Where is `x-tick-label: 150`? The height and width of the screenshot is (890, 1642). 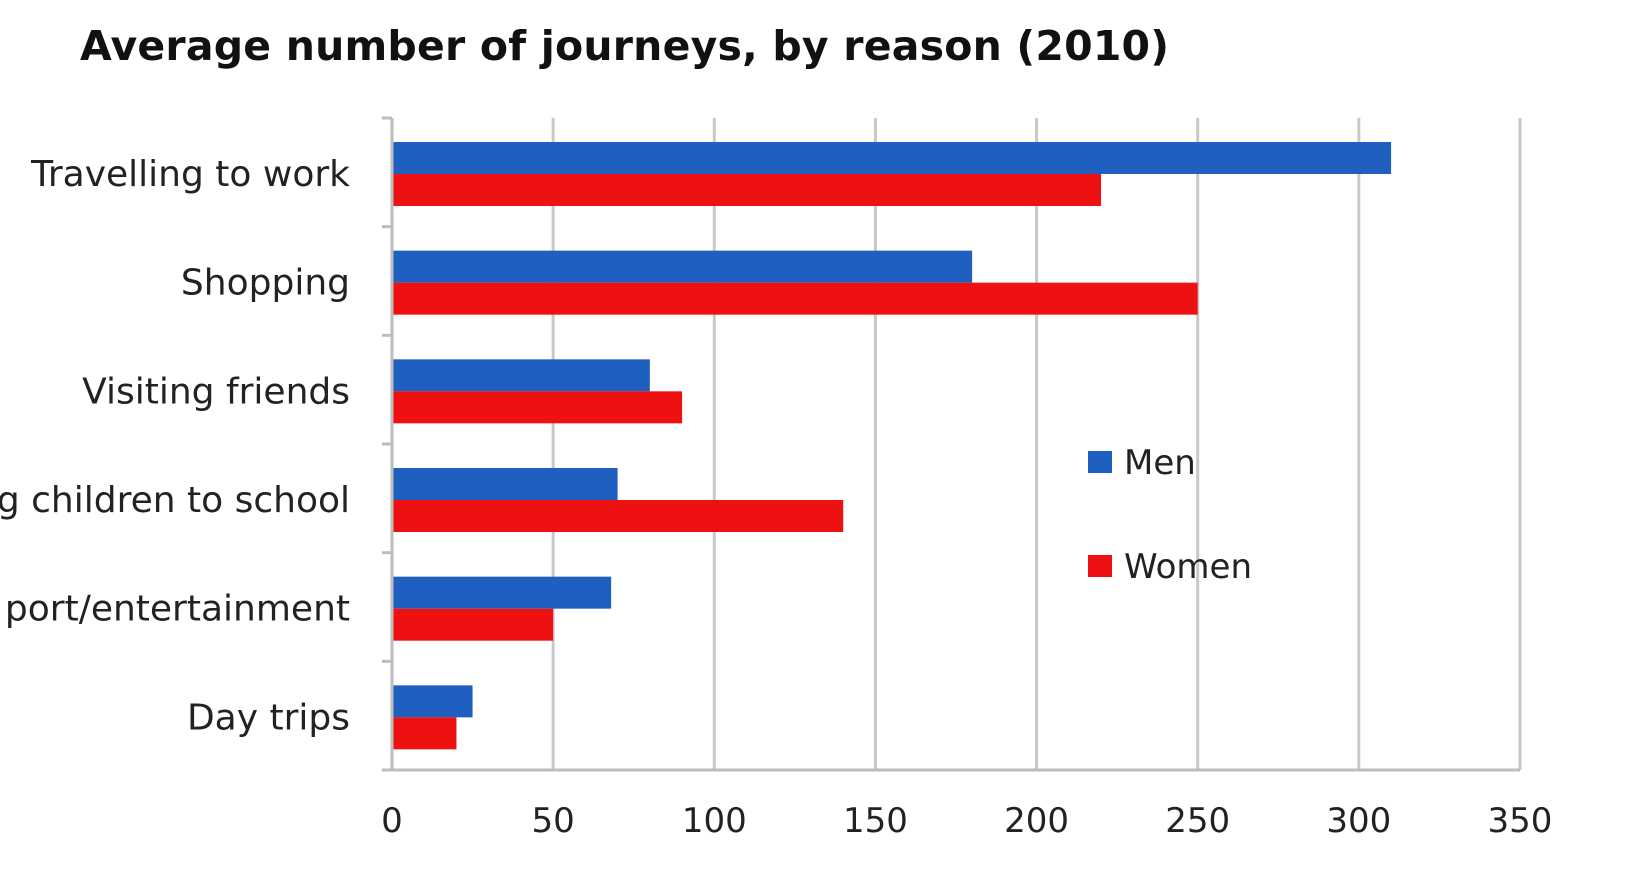
x-tick-label: 150 is located at coordinates (875, 821).